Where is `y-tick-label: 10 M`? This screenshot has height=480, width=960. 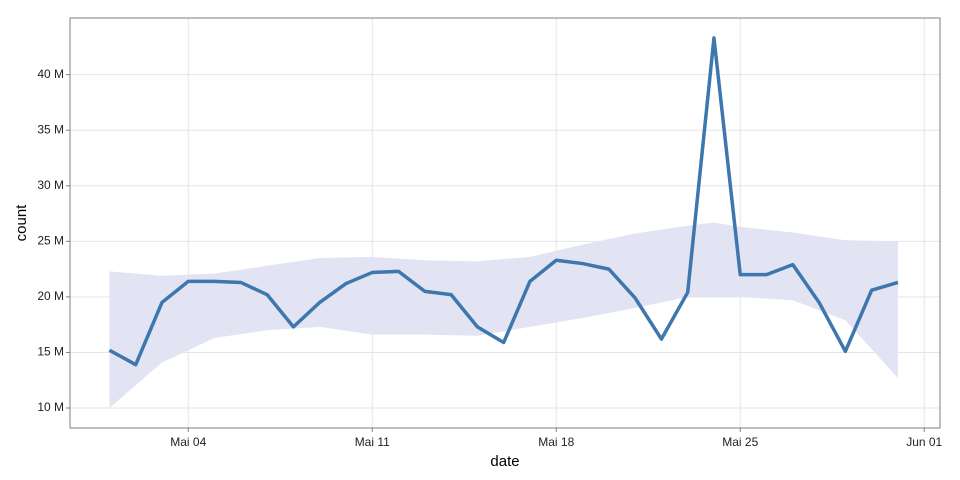
y-tick-label: 10 M is located at coordinates (50, 407).